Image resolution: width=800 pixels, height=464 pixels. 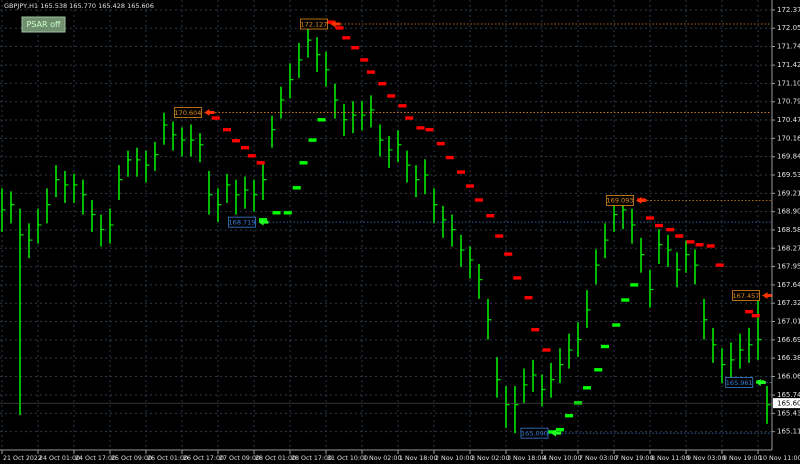 I want to click on current-price-label: 165.606, so click(x=788, y=403).